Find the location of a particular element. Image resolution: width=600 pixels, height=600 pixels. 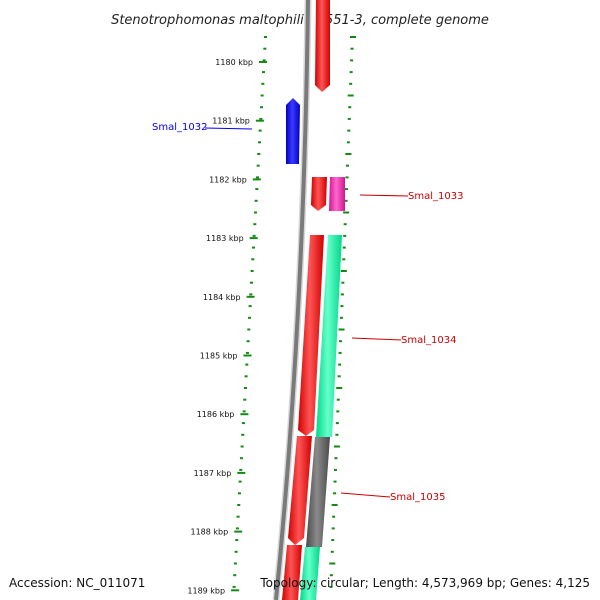

genome-backbone-core is located at coordinates (292, 300).